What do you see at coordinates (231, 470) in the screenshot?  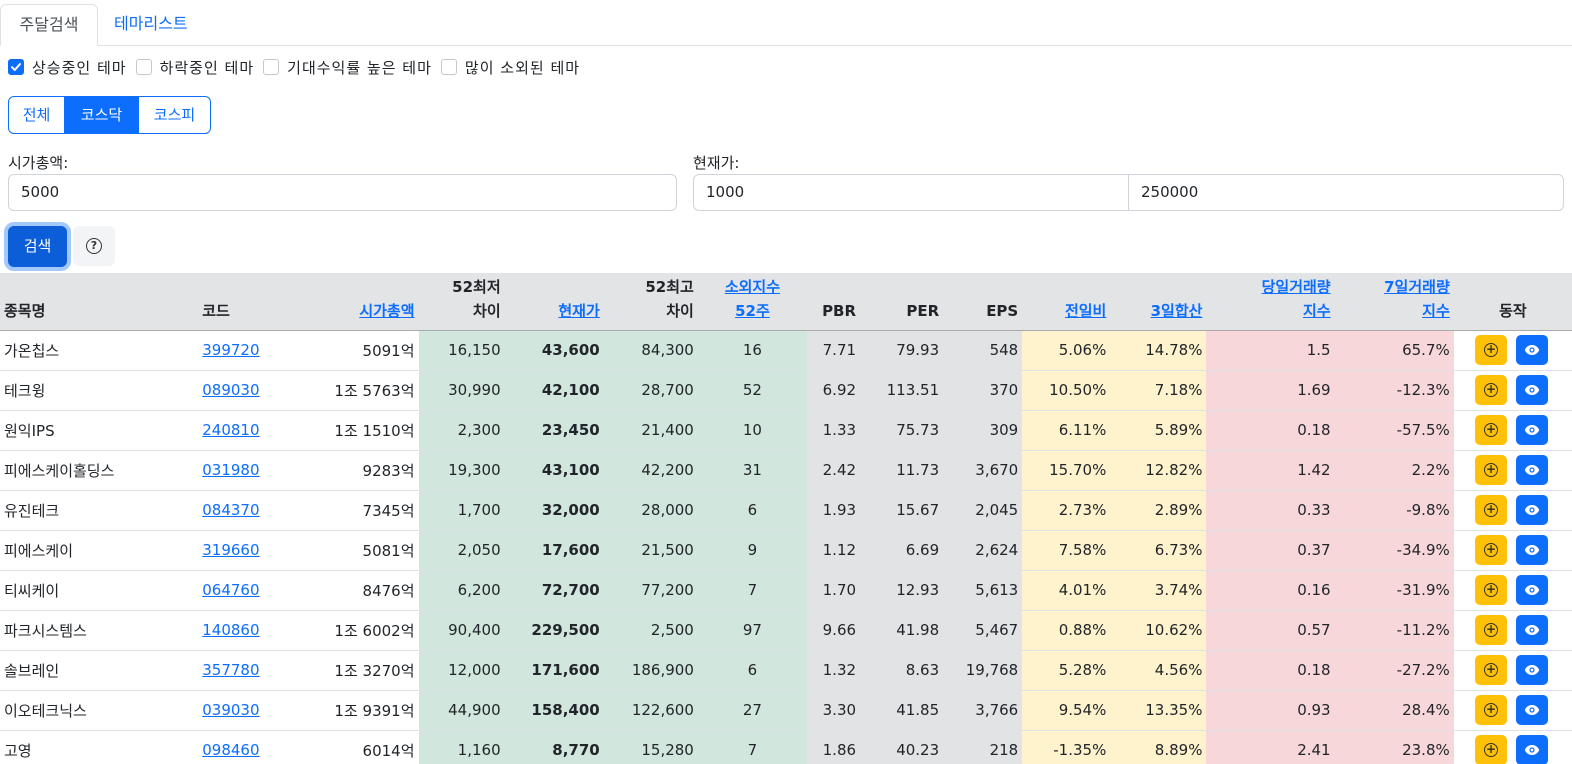 I see `stock-code-link: 031980` at bounding box center [231, 470].